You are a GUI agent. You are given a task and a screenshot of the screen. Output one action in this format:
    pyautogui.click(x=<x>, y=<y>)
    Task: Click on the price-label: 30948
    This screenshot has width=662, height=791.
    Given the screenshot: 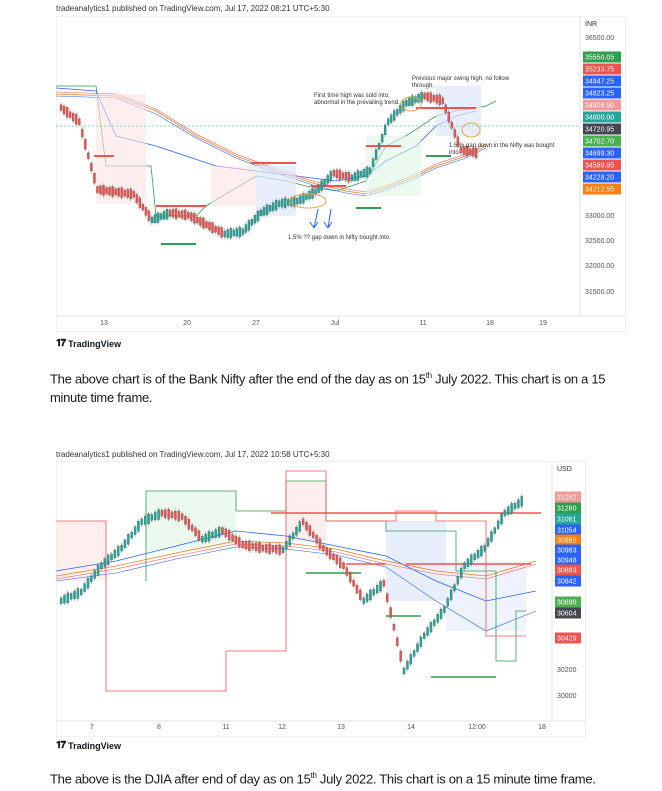 What is the action you would take?
    pyautogui.click(x=567, y=561)
    